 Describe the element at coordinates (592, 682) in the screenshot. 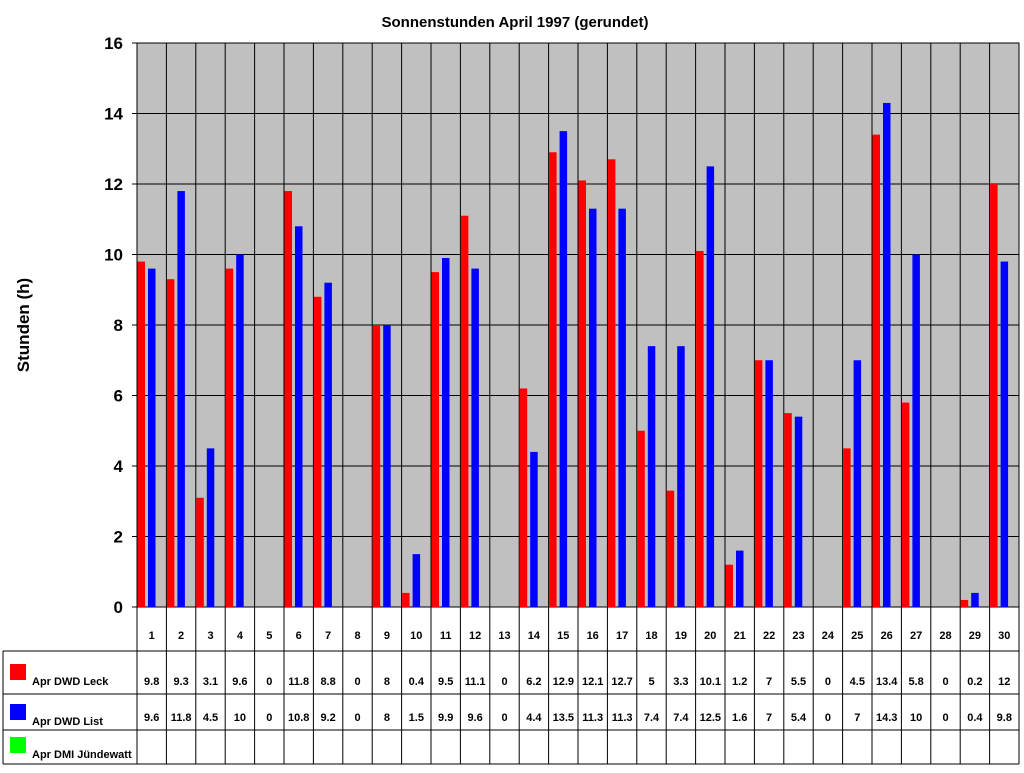

I see `data-label: 12.1` at that location.